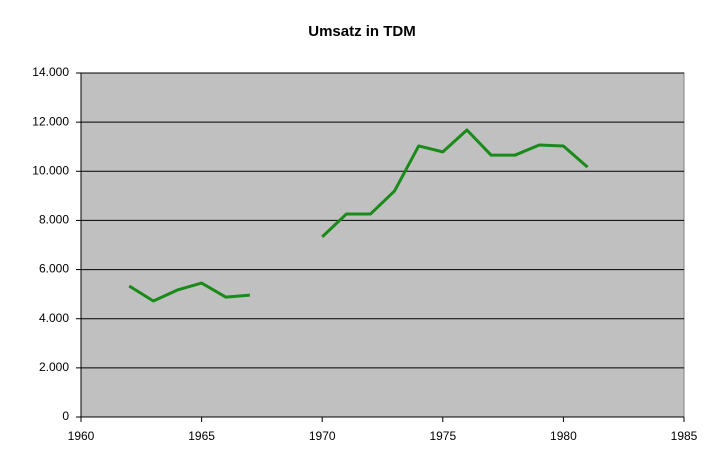 This screenshot has height=476, width=724. Describe the element at coordinates (54, 269) in the screenshot. I see `y-tick-label: 6.000` at that location.